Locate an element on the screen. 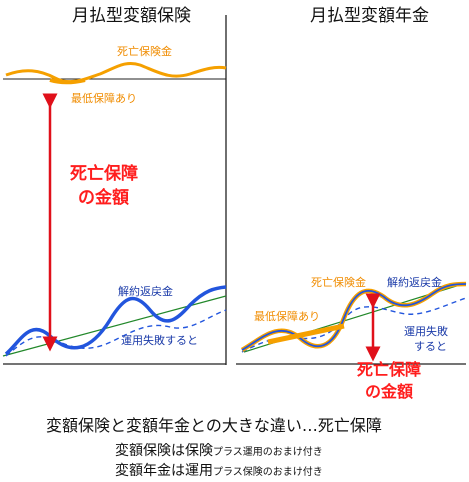 Image resolution: width=469 pixels, height=482 pixels. summary-line-insurance: 変額保険は保険プラス運用のおまけ付き is located at coordinates (219, 450).